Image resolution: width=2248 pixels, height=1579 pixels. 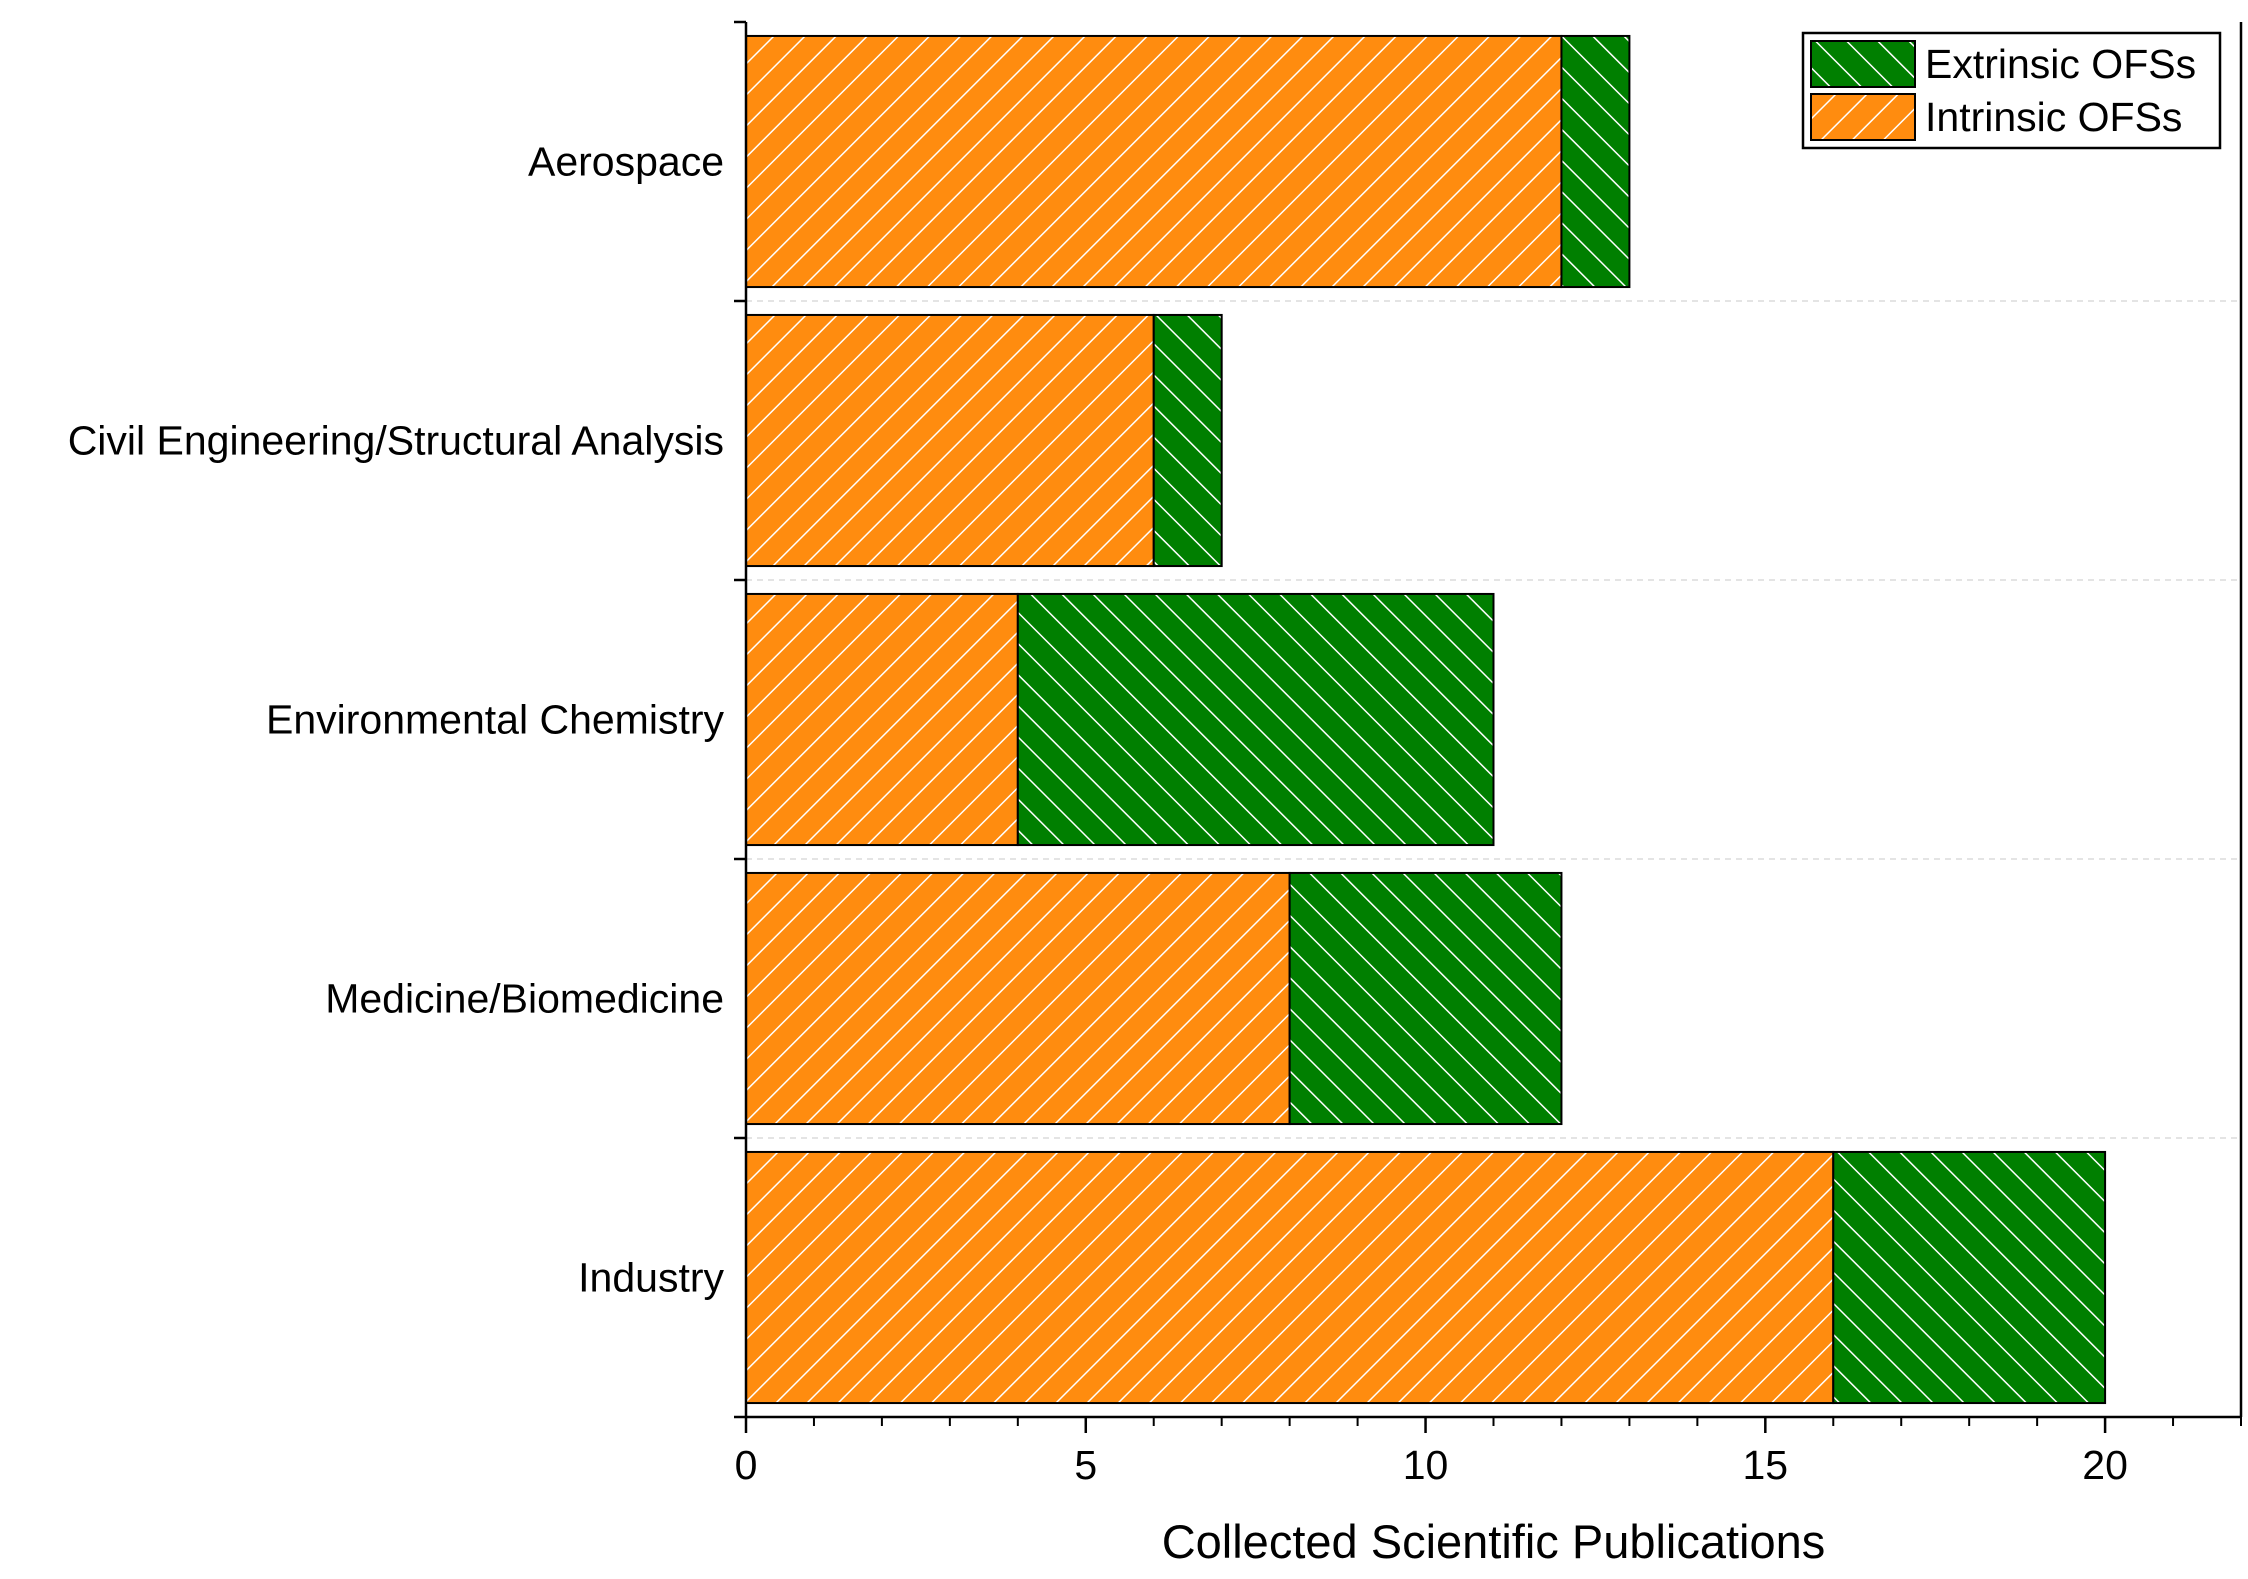 What do you see at coordinates (1969, 1277) in the screenshot?
I see `bar-extrinsic-ofss-industry` at bounding box center [1969, 1277].